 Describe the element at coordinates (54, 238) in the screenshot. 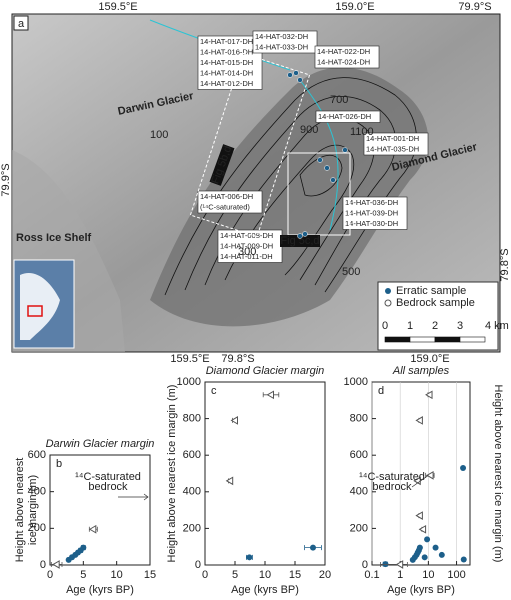

I see `place-label: Ross Ice Shelf` at that location.